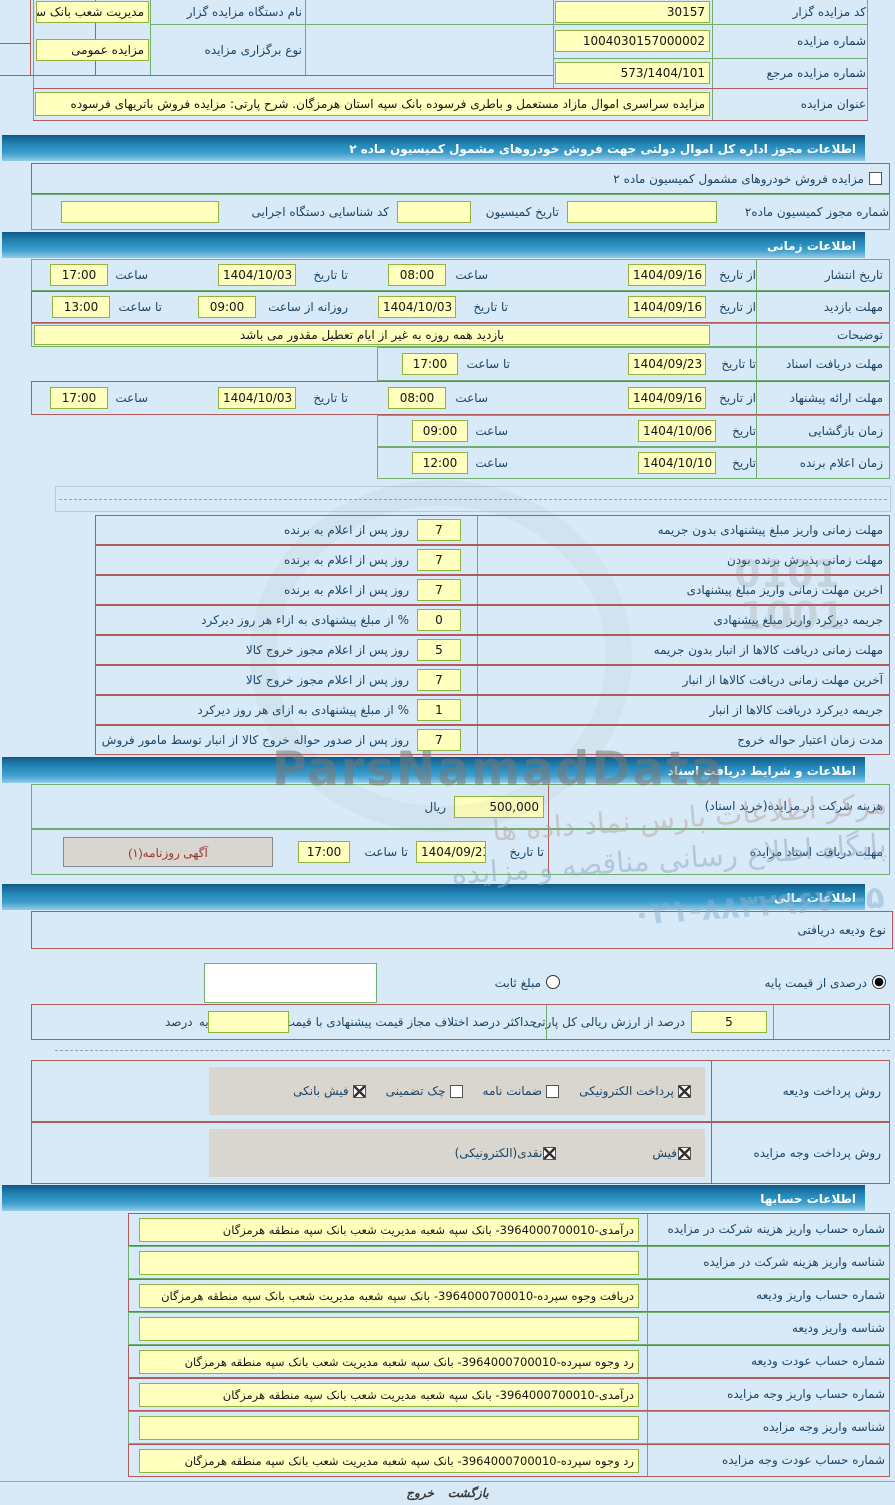 The image size is (895, 1505). What do you see at coordinates (822, 431) in the screenshot?
I see `timing-row-label: زمان بازگشایی` at bounding box center [822, 431].